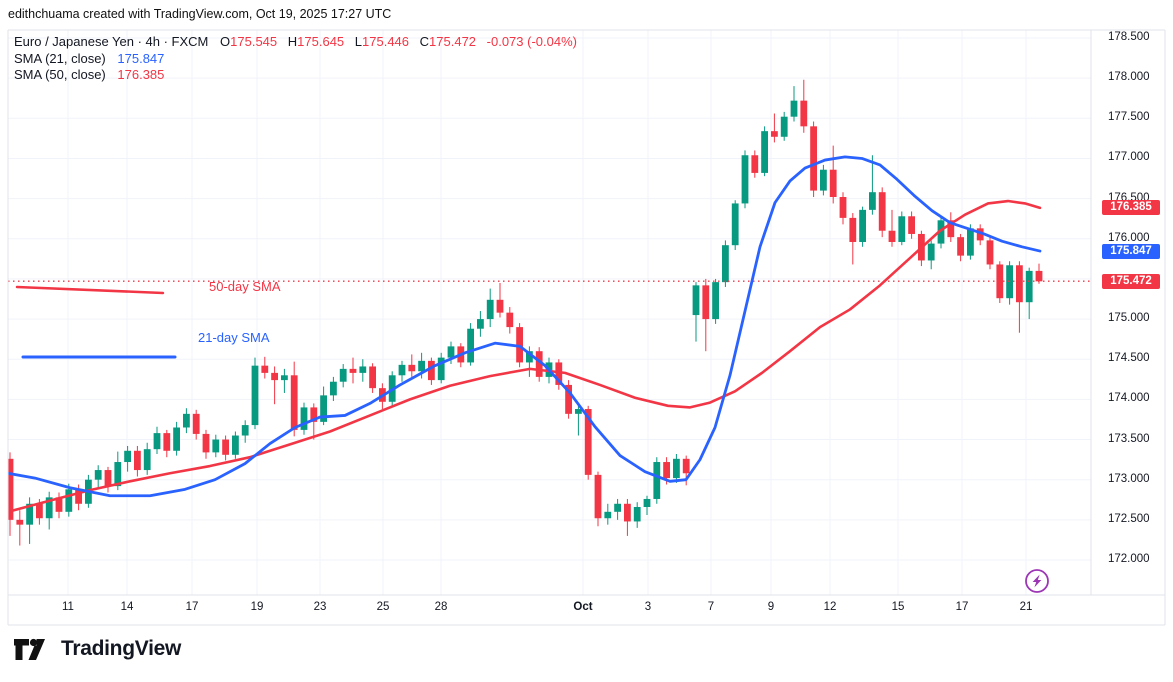 This screenshot has width=1173, height=682. Describe the element at coordinates (549, 610) in the screenshot. I see `time-axis: 11 14 17 19 23 25 28 Oct 3 7 9 12 15 17 21` at that location.